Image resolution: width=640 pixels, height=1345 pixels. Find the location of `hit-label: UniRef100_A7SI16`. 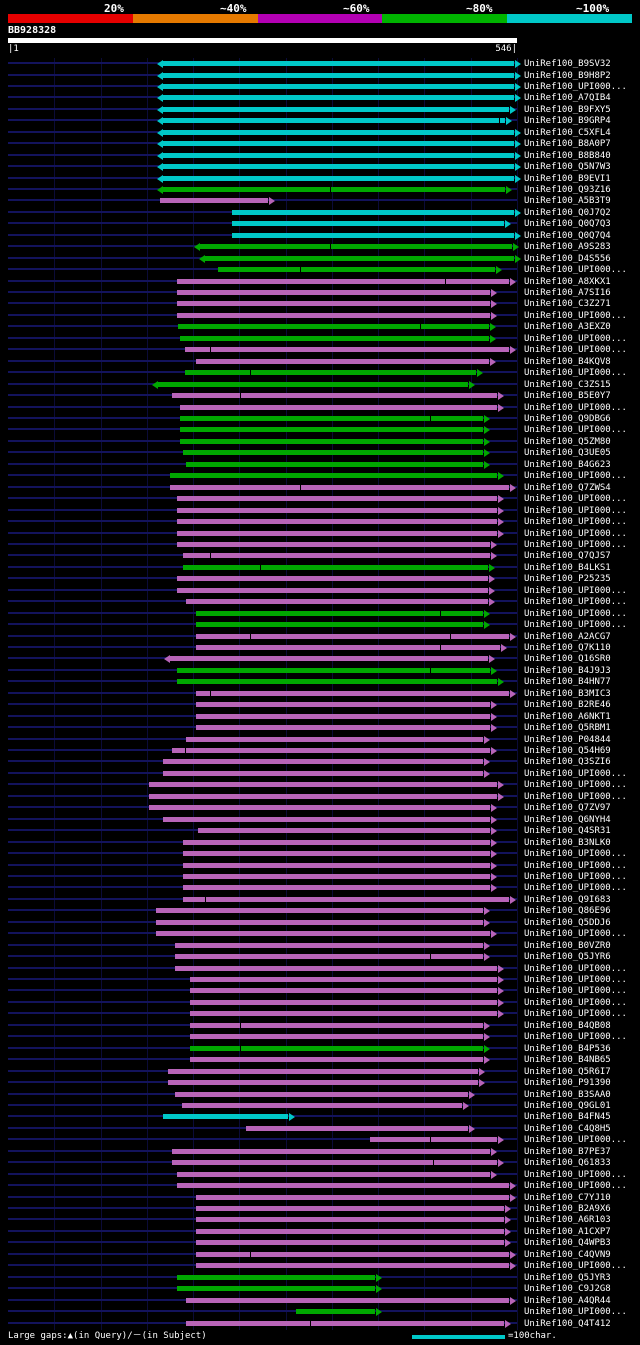

hit-label: UniRef100_A7SI16 is located at coordinates (567, 293).